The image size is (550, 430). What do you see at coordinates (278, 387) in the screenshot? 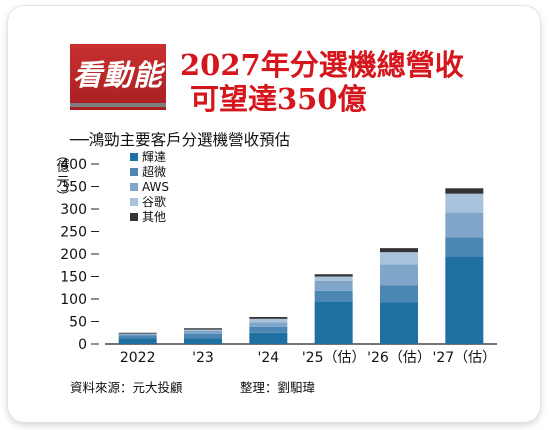
I see `editor-note: 整理：劉馹瑋` at bounding box center [278, 387].